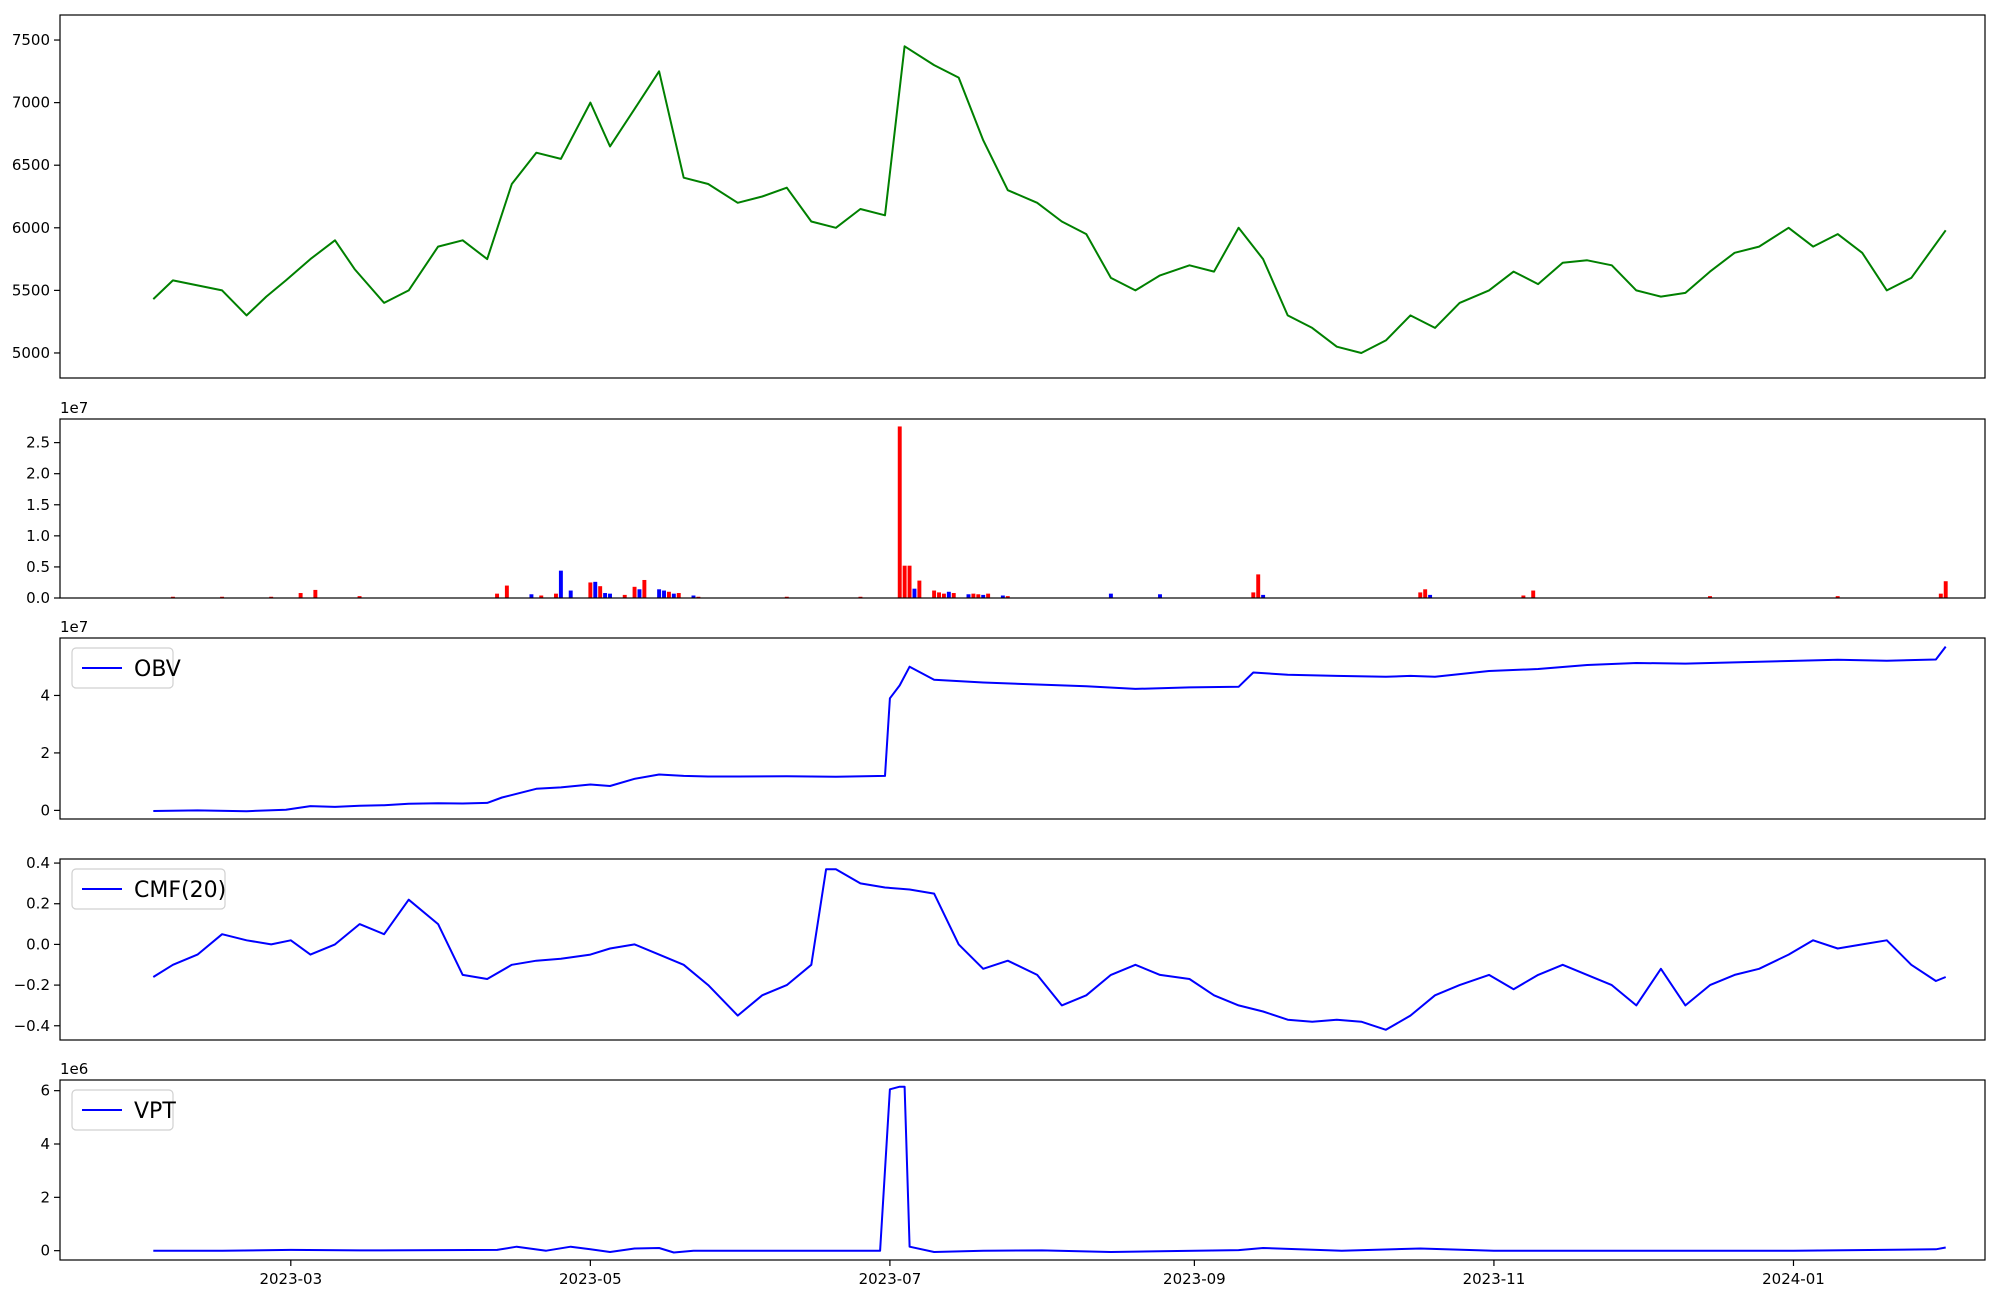 The height and width of the screenshot is (1300, 2000). I want to click on y-tick-label: −0.2, so click(32, 985).